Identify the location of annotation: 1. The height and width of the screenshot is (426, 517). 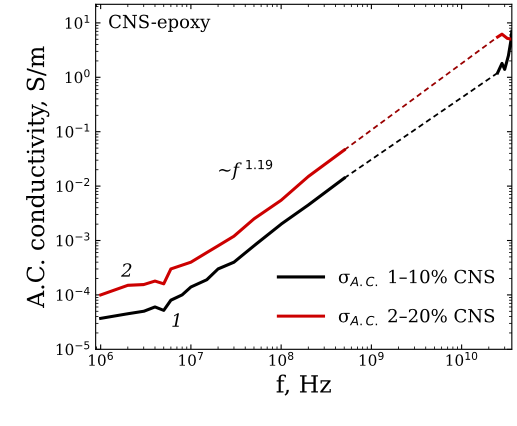
(175, 320).